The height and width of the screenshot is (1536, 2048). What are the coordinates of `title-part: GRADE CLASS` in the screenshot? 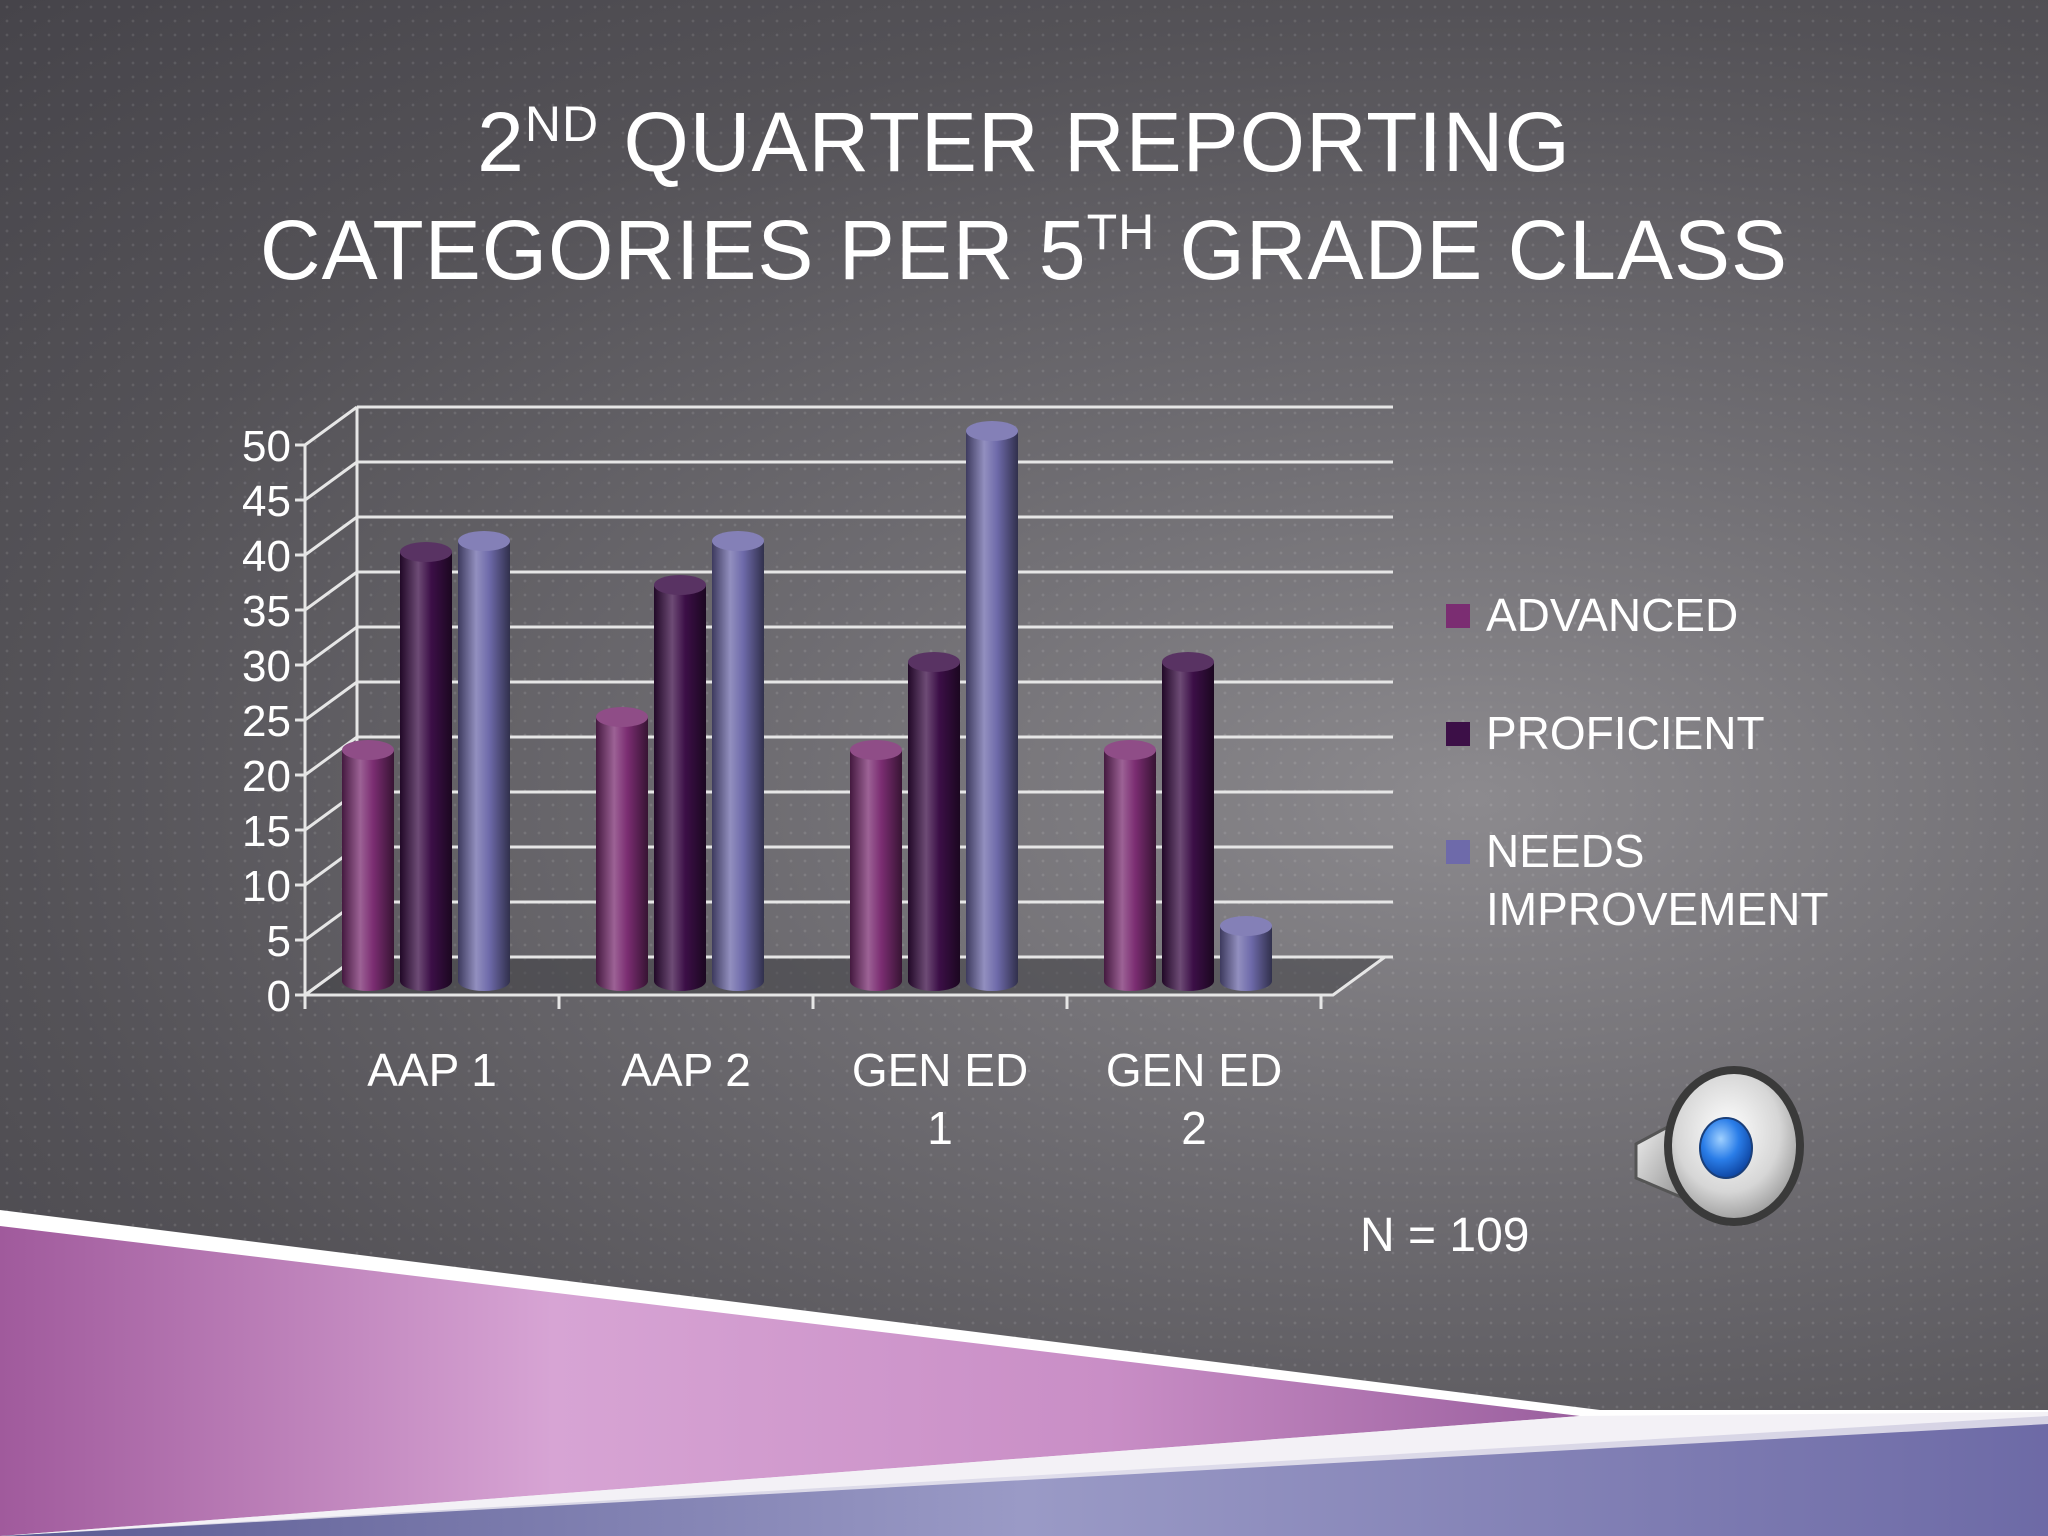 It's located at (1472, 250).